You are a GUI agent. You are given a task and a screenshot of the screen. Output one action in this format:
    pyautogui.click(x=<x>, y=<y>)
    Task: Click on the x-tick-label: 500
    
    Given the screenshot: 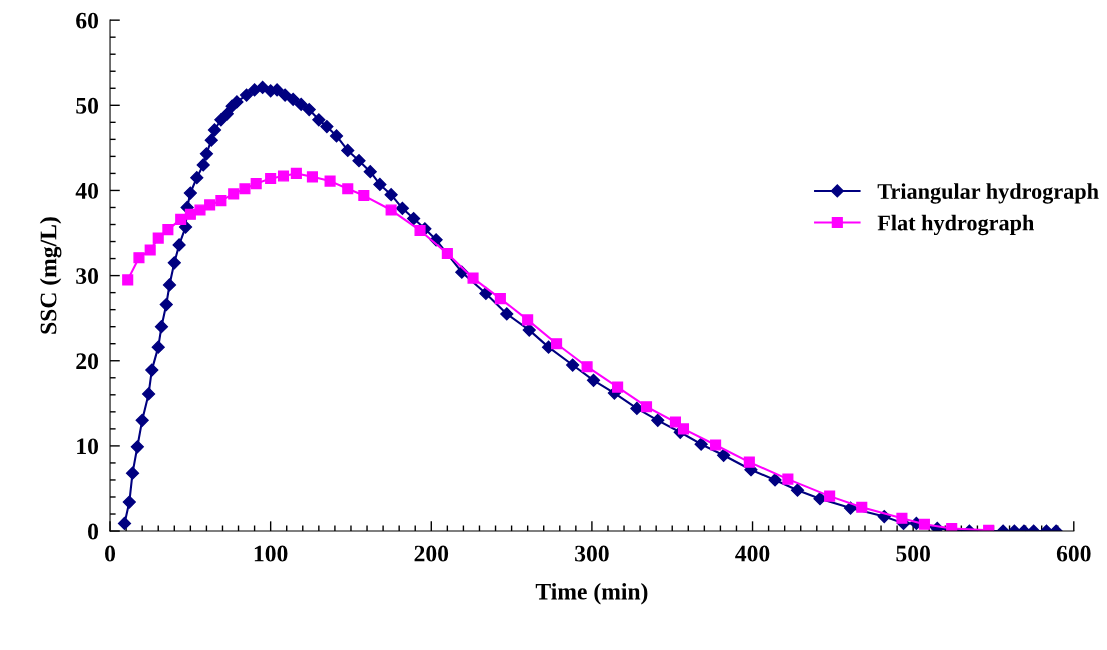 What is the action you would take?
    pyautogui.click(x=913, y=553)
    